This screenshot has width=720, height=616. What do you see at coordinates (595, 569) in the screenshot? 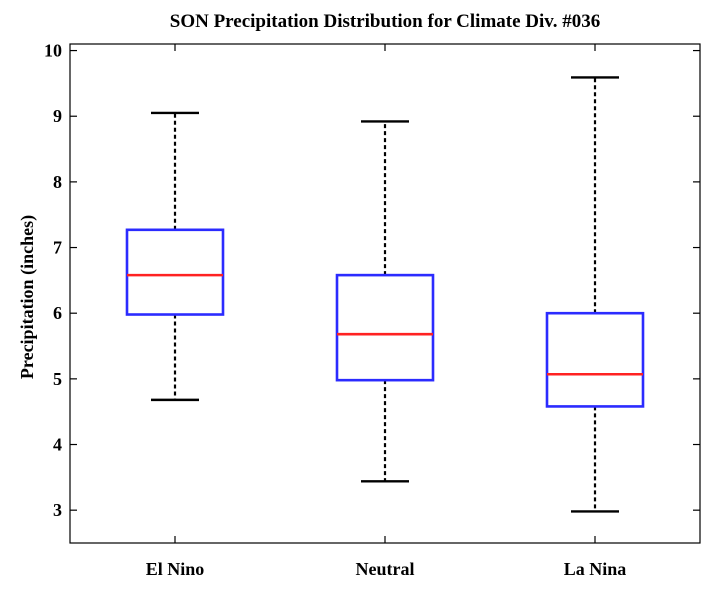
I see `x-tick-label: La Nina` at bounding box center [595, 569].